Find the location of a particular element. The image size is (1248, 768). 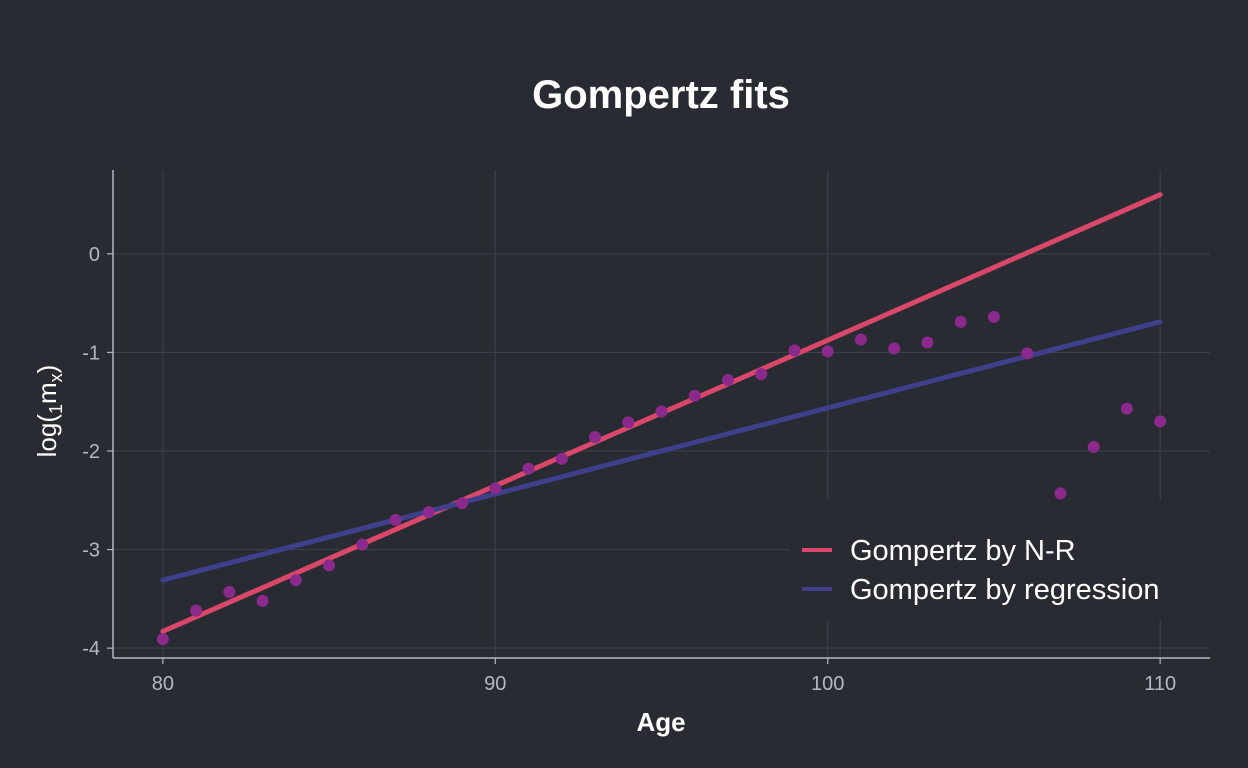

x-tick-label: 110 is located at coordinates (1160, 684).